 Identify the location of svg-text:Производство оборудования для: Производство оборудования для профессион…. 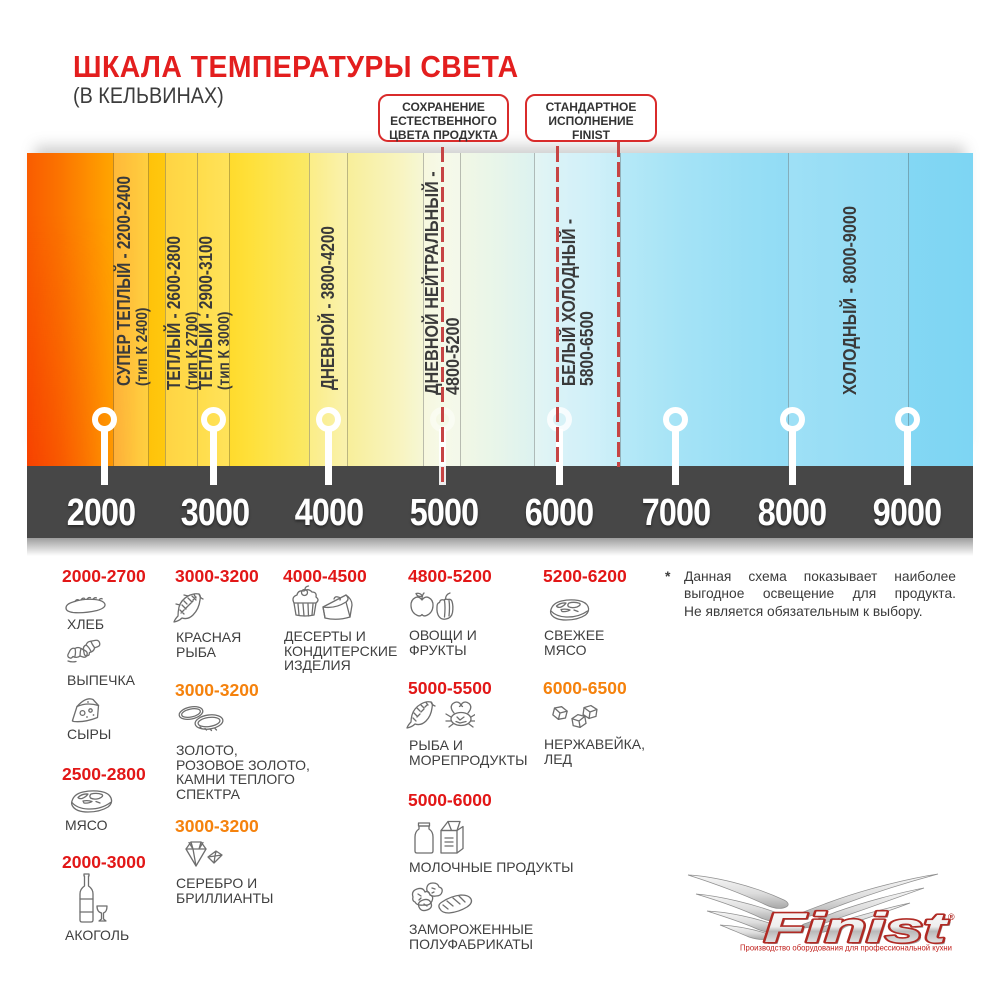
(846, 948).